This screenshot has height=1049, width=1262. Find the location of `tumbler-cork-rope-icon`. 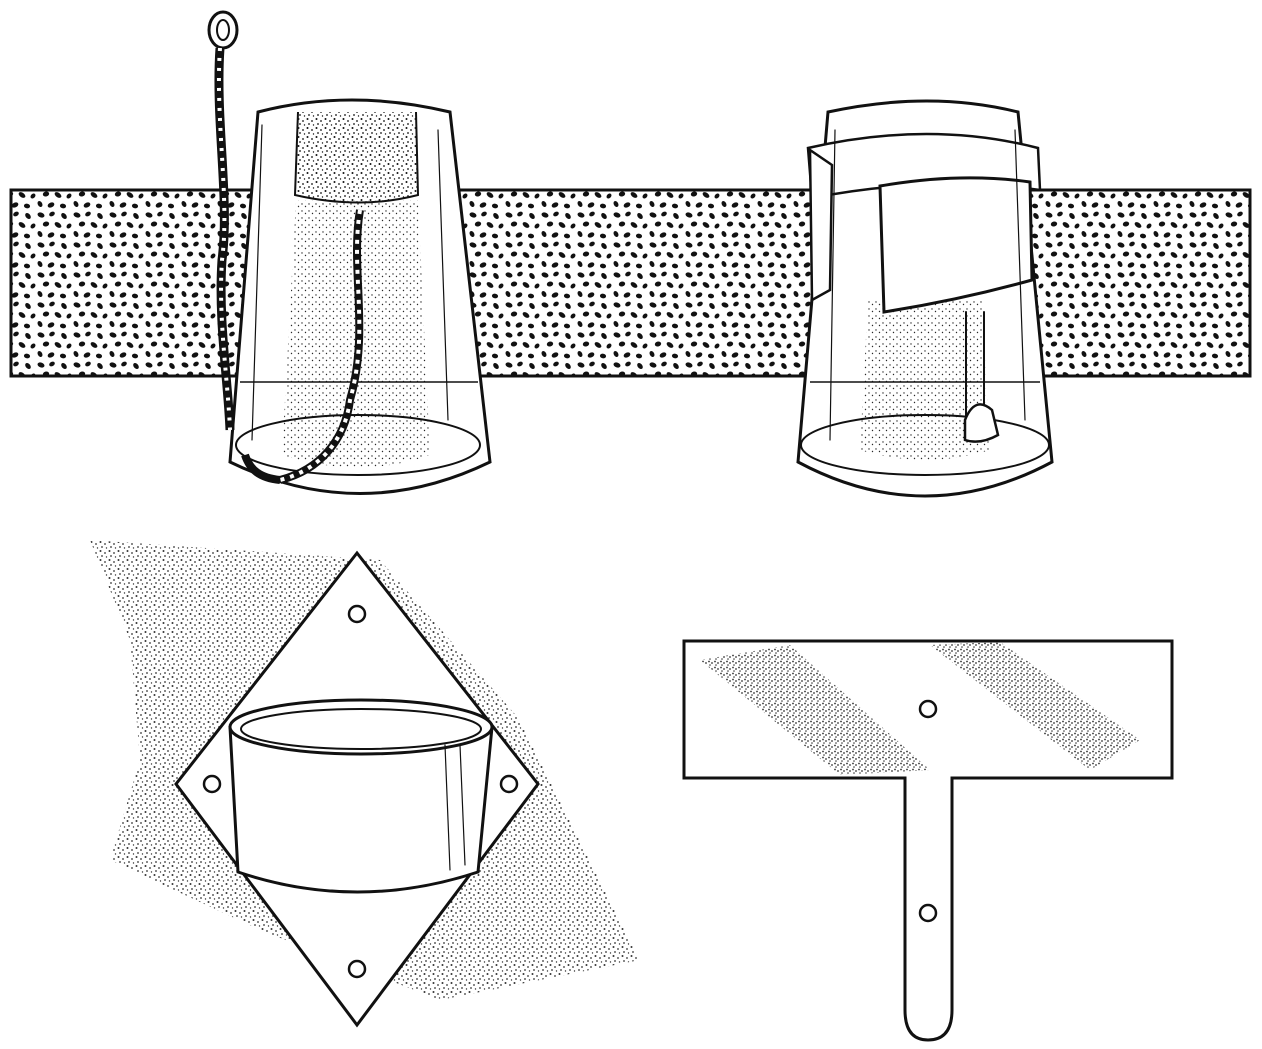

tumbler-cork-rope-icon is located at coordinates (360, 296).